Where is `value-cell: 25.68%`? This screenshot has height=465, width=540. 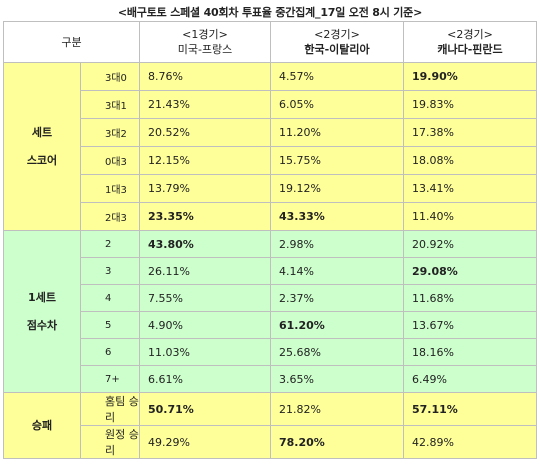 value-cell: 25.68% is located at coordinates (337, 352).